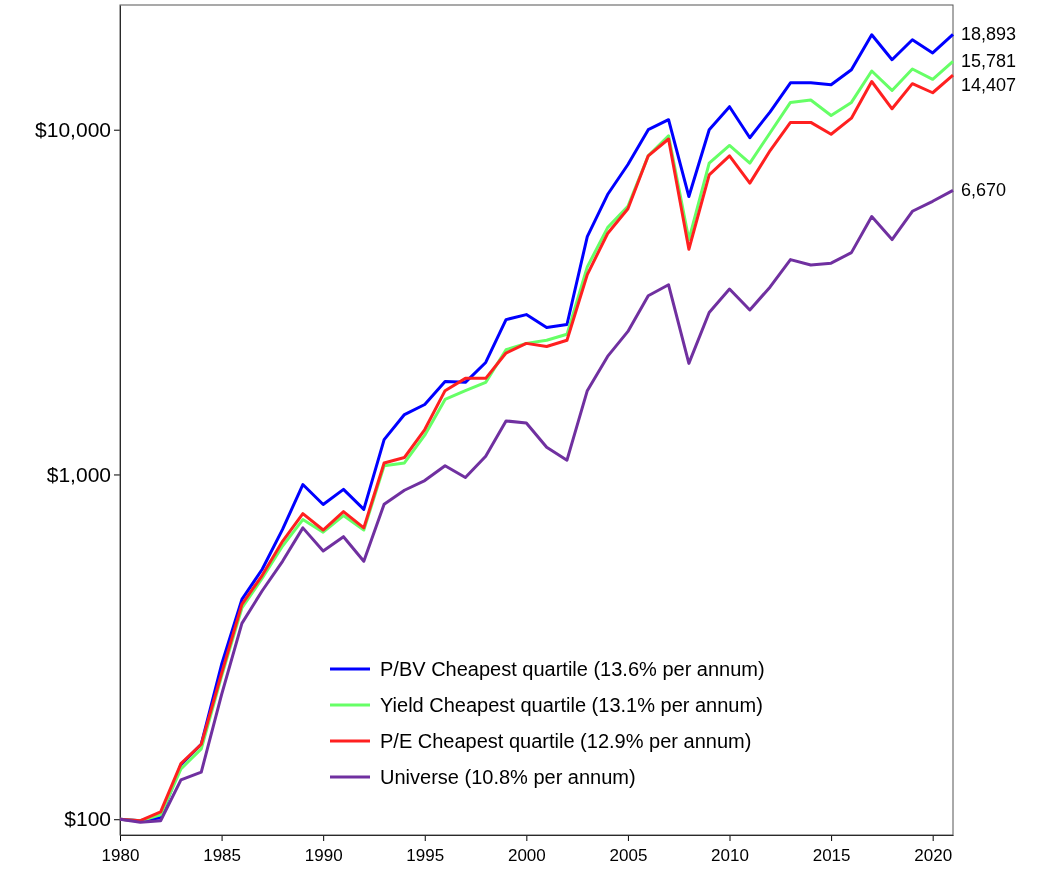  Describe the element at coordinates (566, 741) in the screenshot. I see `legend-label: P/E Cheapest quartile (12.9% per annum)` at that location.